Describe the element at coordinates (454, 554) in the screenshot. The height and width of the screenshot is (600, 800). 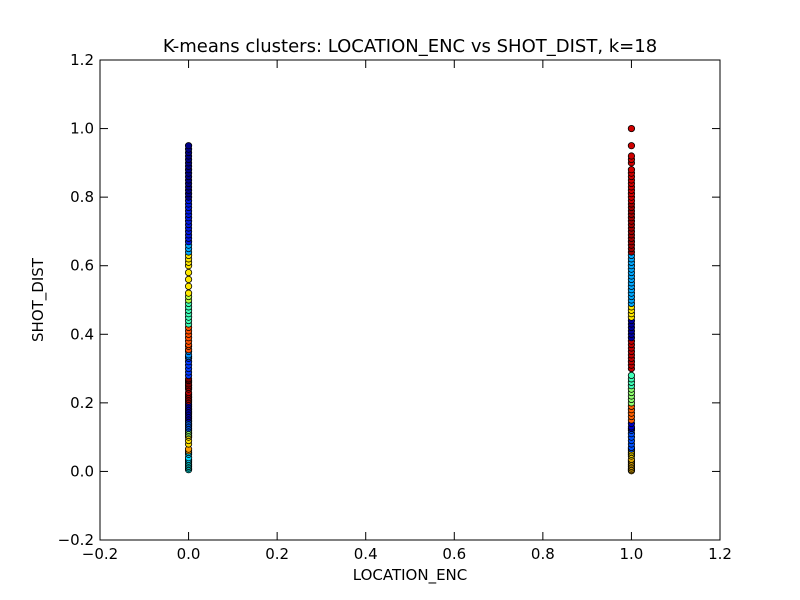
I see `x-tick-label: 0.6` at that location.